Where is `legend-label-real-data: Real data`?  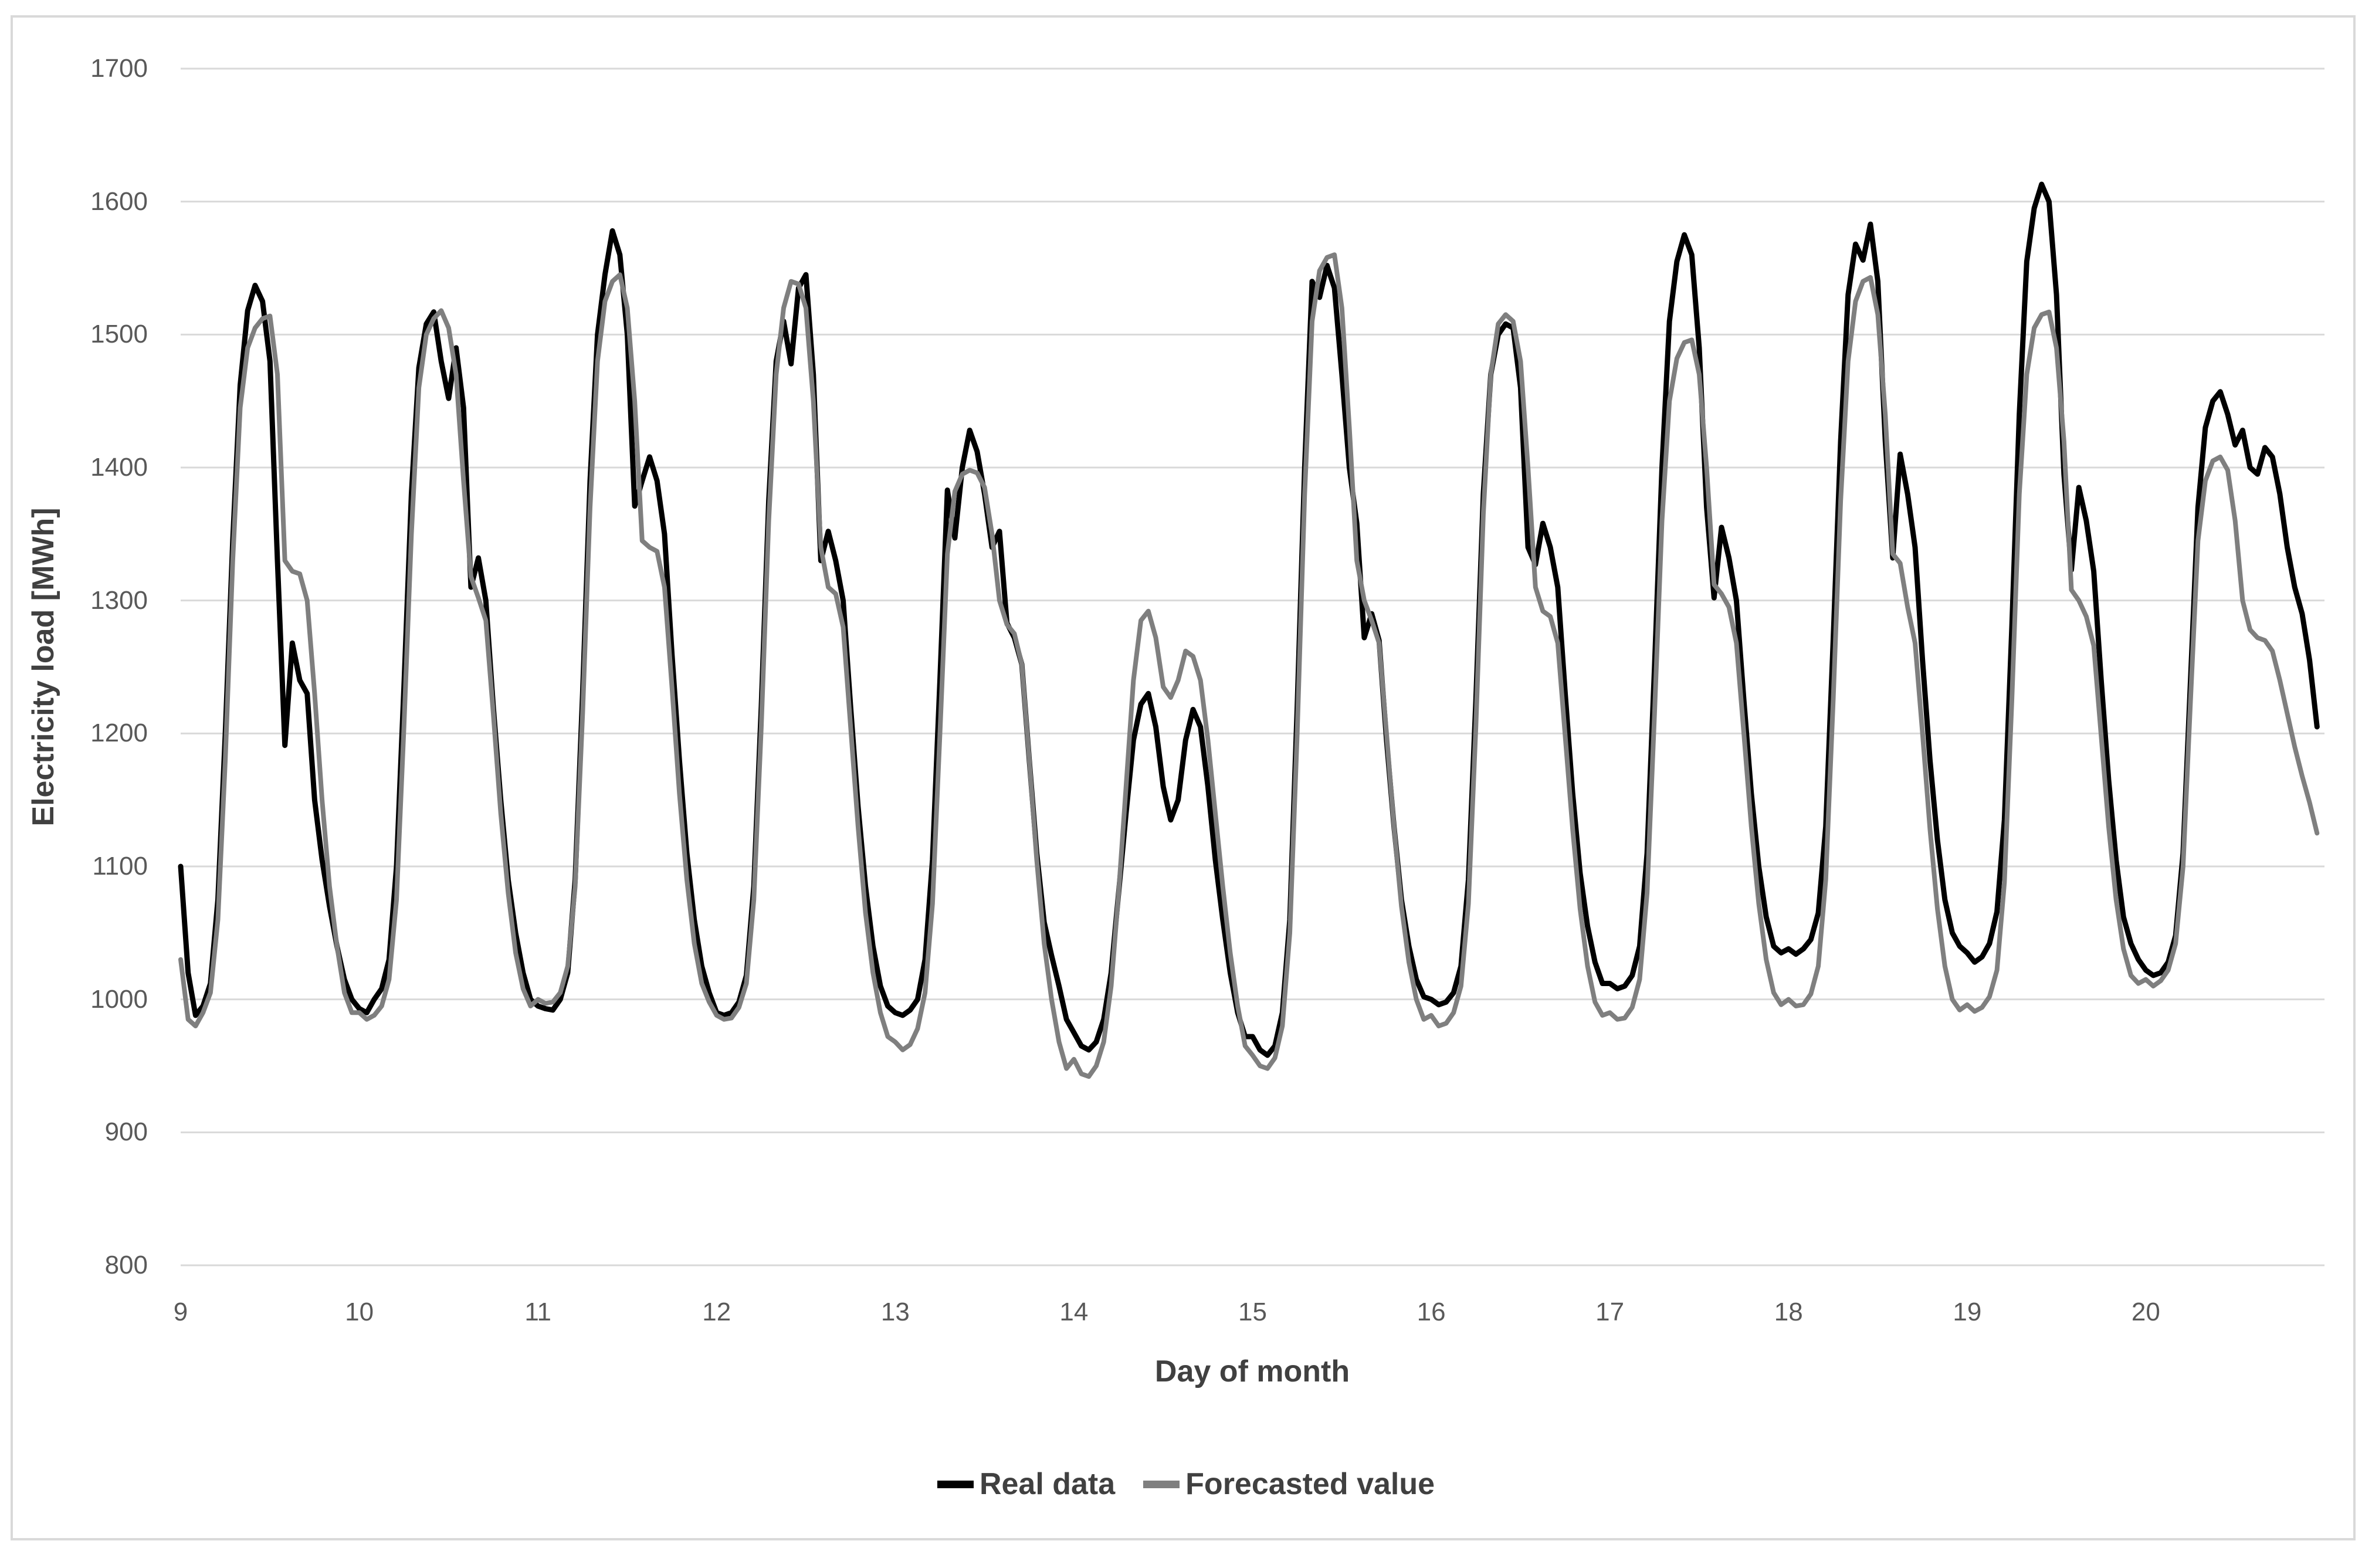 legend-label-real-data: Real data is located at coordinates (1047, 1484).